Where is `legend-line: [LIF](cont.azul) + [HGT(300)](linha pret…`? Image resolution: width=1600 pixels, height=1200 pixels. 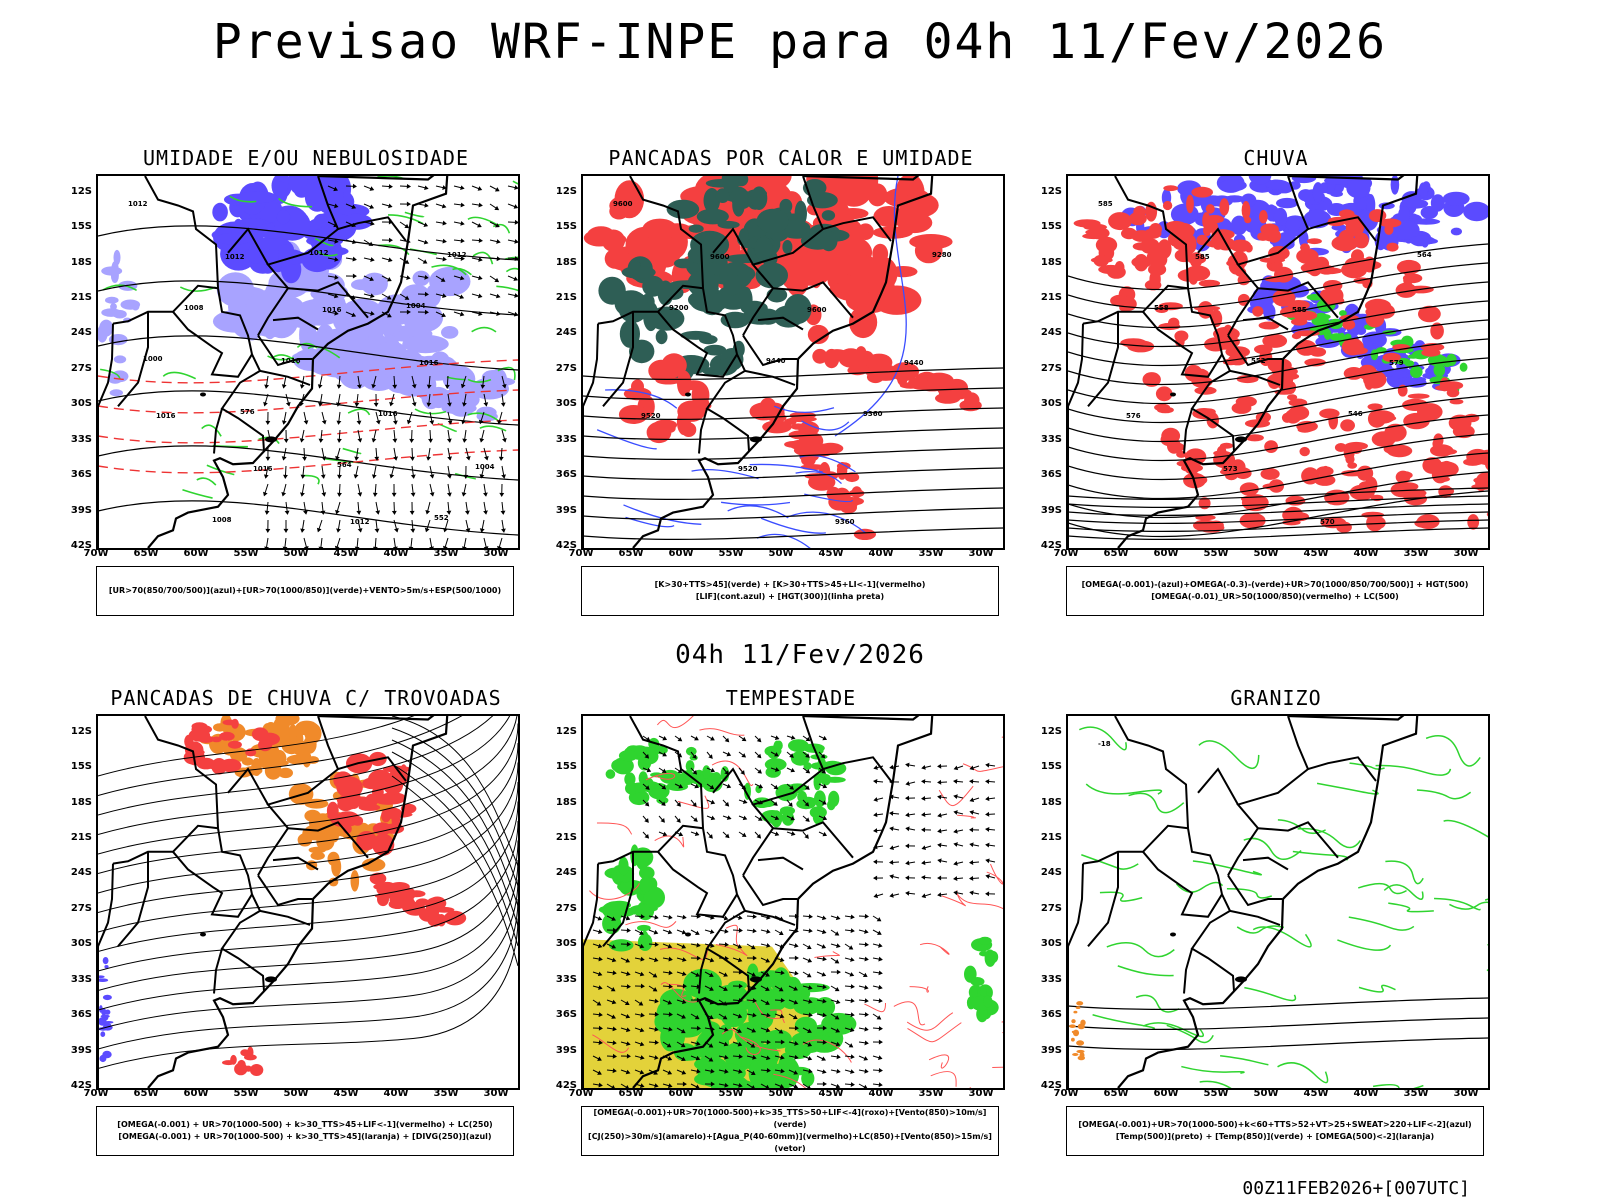 legend-line: [LIF](cont.azul) + [HGT(300)](linha pret… is located at coordinates (790, 596).